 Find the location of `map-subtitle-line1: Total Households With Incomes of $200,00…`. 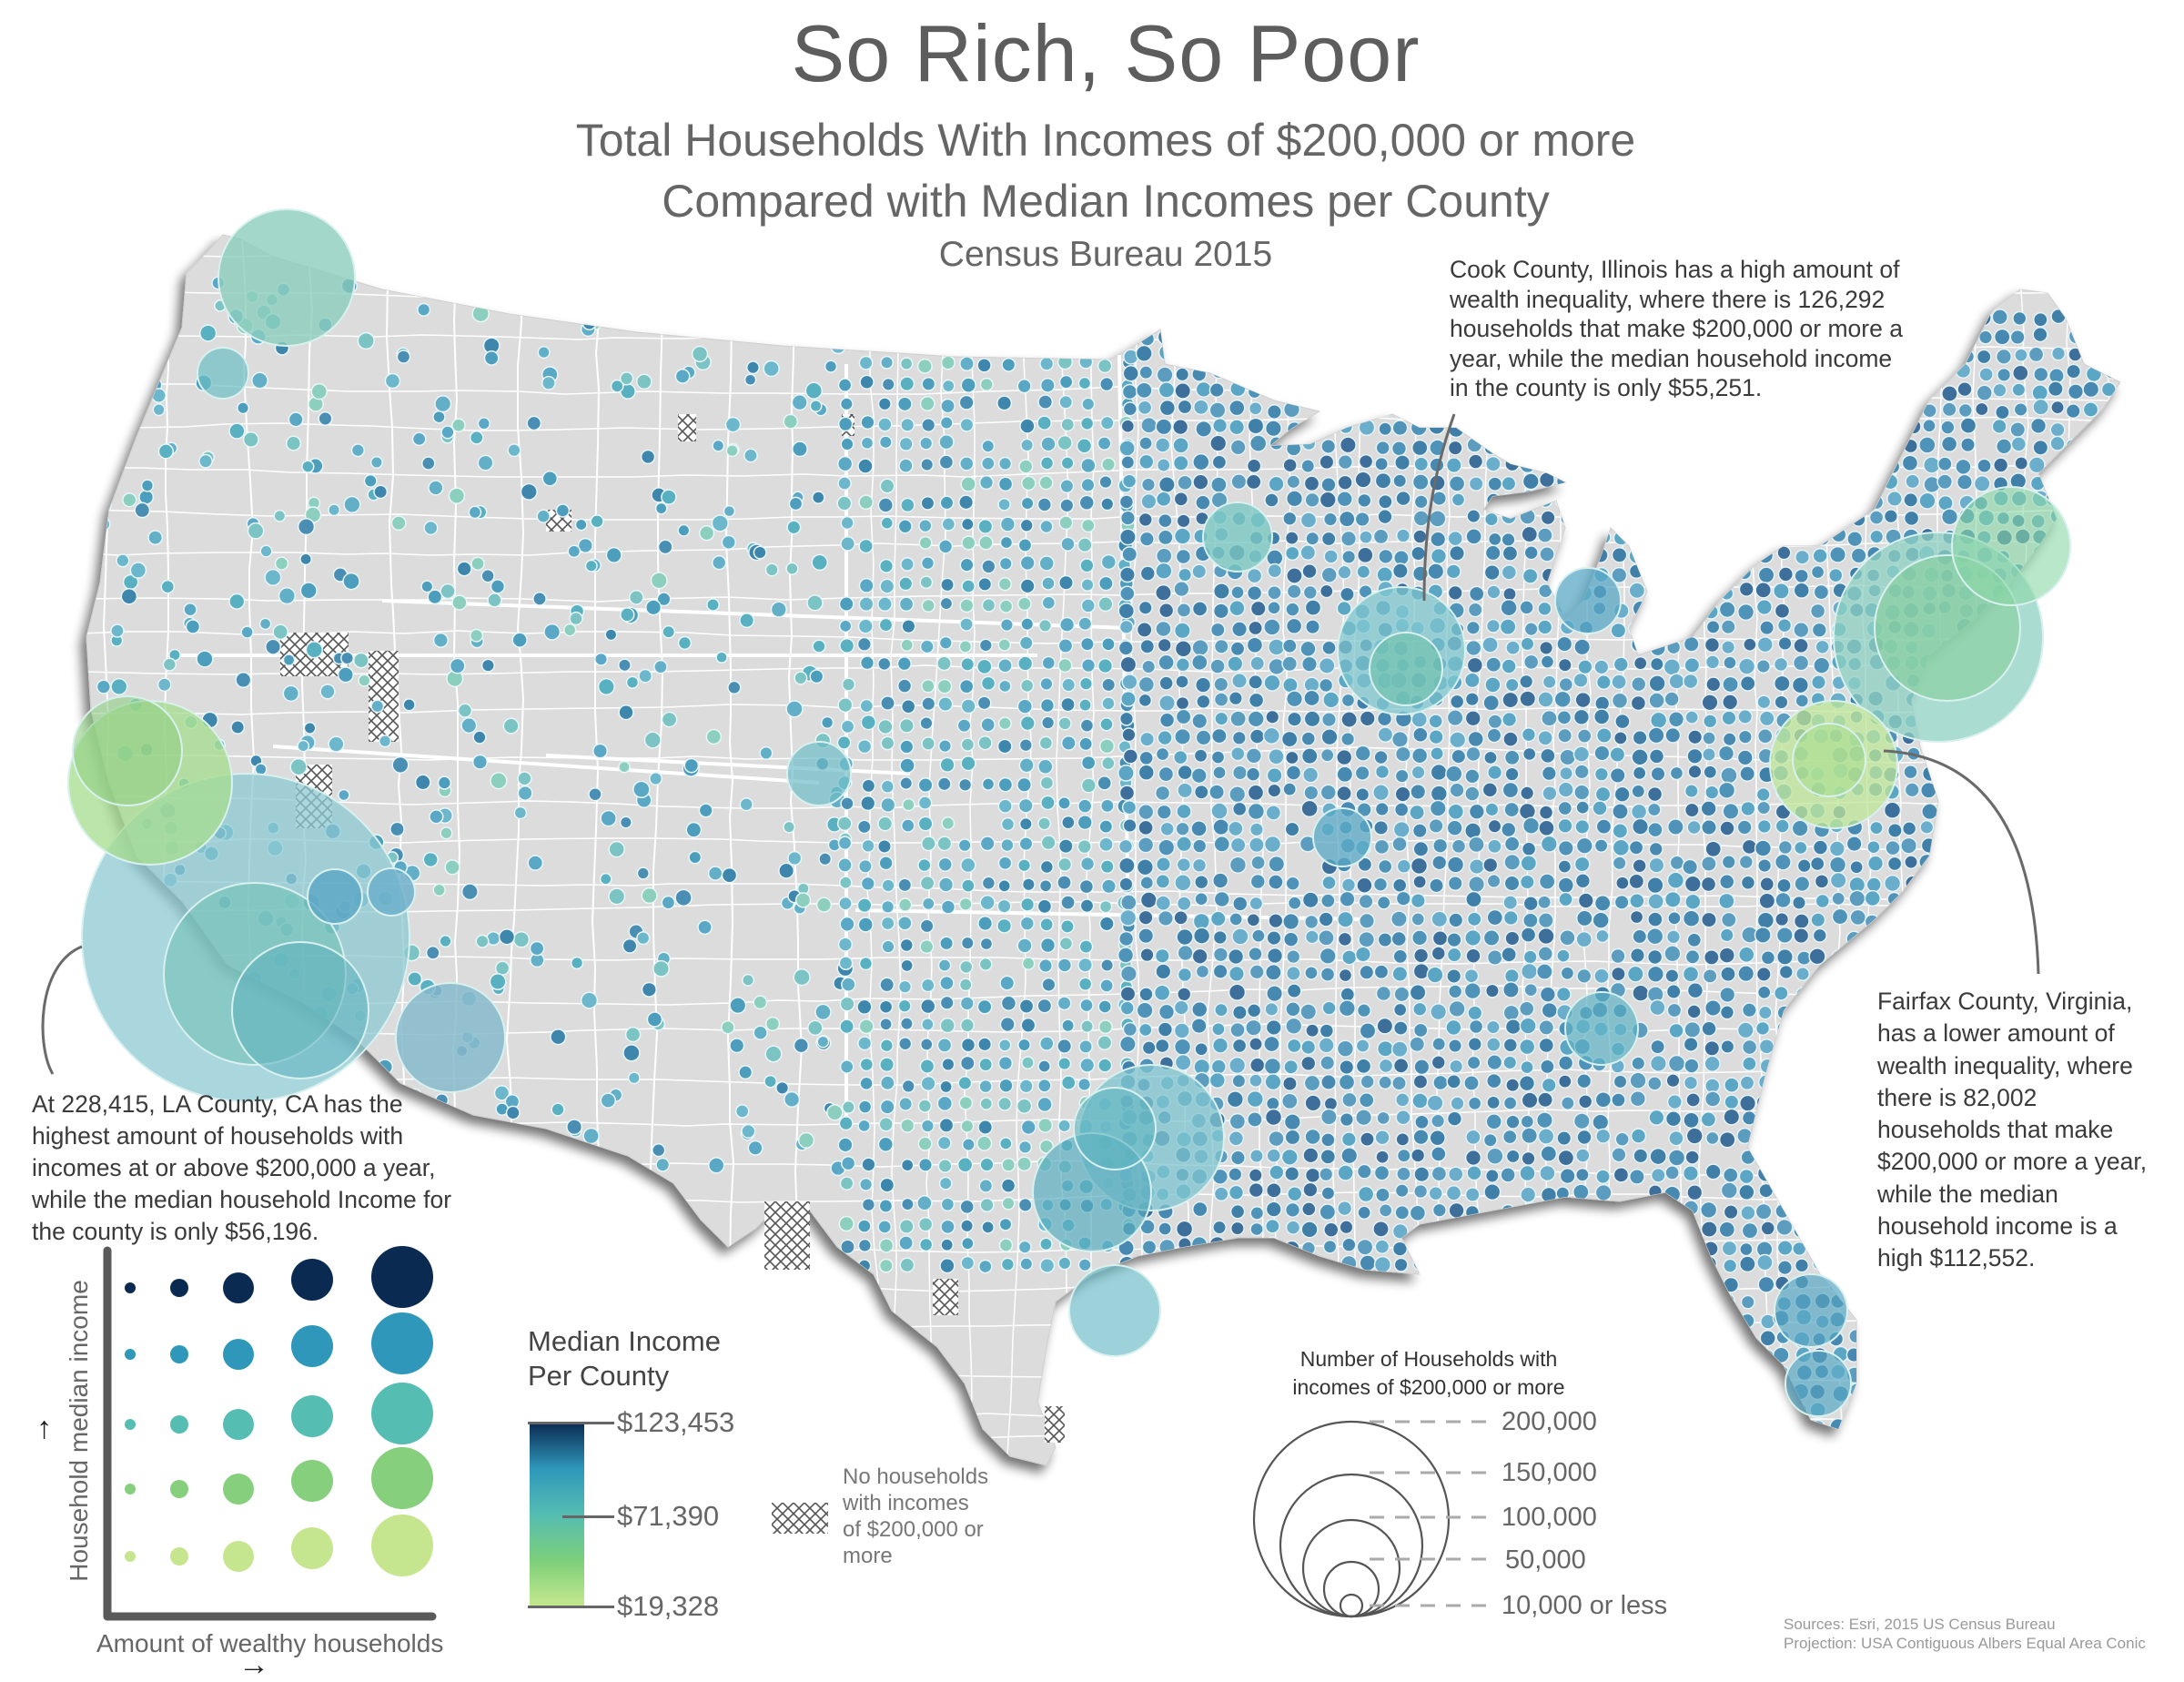

map-subtitle-line1: Total Households With Incomes of $200,00… is located at coordinates (1106, 140).